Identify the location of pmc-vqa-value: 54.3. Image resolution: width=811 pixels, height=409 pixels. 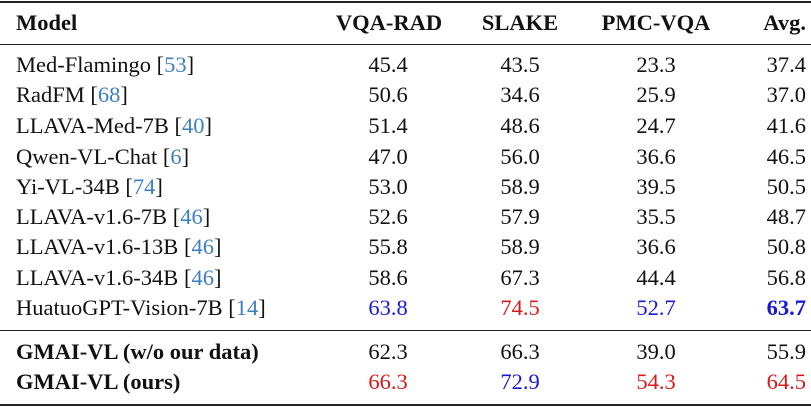
(656, 381).